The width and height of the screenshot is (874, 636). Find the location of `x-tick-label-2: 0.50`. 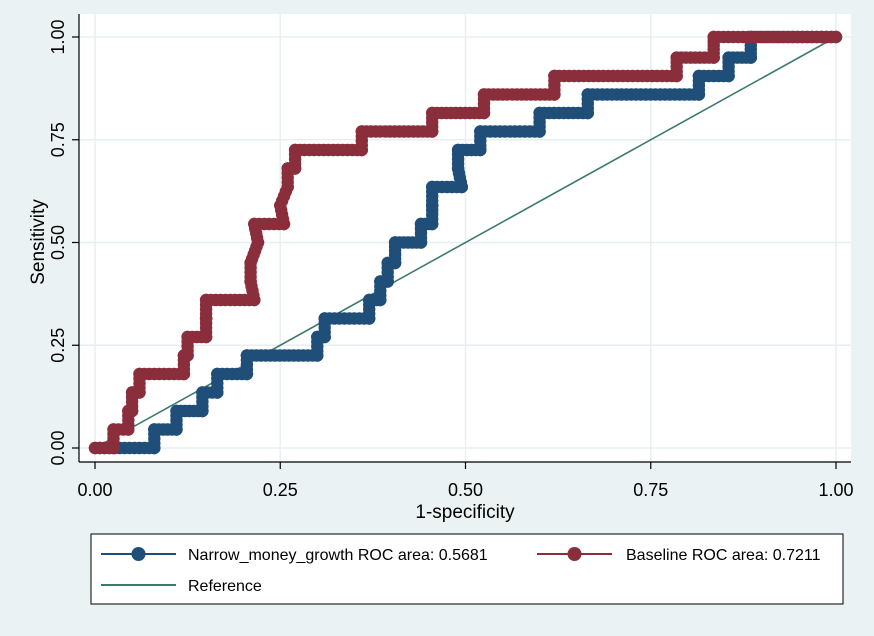

x-tick-label-2: 0.50 is located at coordinates (465, 490).